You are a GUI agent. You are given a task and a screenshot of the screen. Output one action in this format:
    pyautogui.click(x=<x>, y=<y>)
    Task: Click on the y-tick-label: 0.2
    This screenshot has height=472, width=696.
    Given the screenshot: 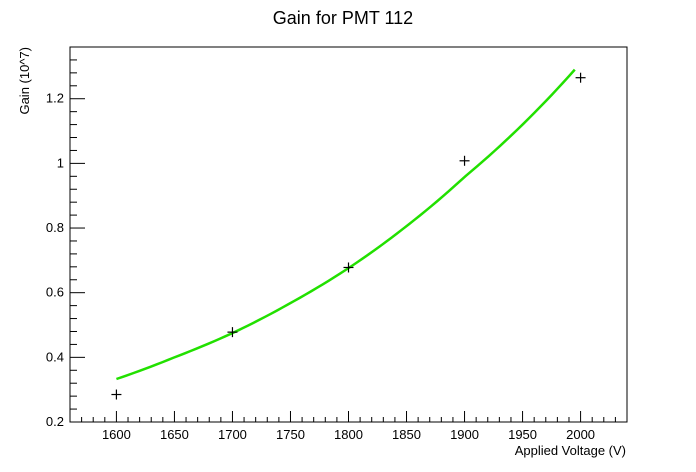 What is the action you would take?
    pyautogui.click(x=55, y=421)
    